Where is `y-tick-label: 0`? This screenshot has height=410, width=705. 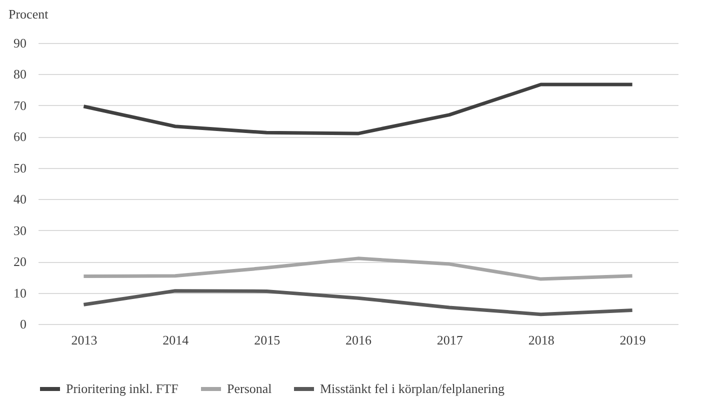 y-tick-label: 0 is located at coordinates (23, 324).